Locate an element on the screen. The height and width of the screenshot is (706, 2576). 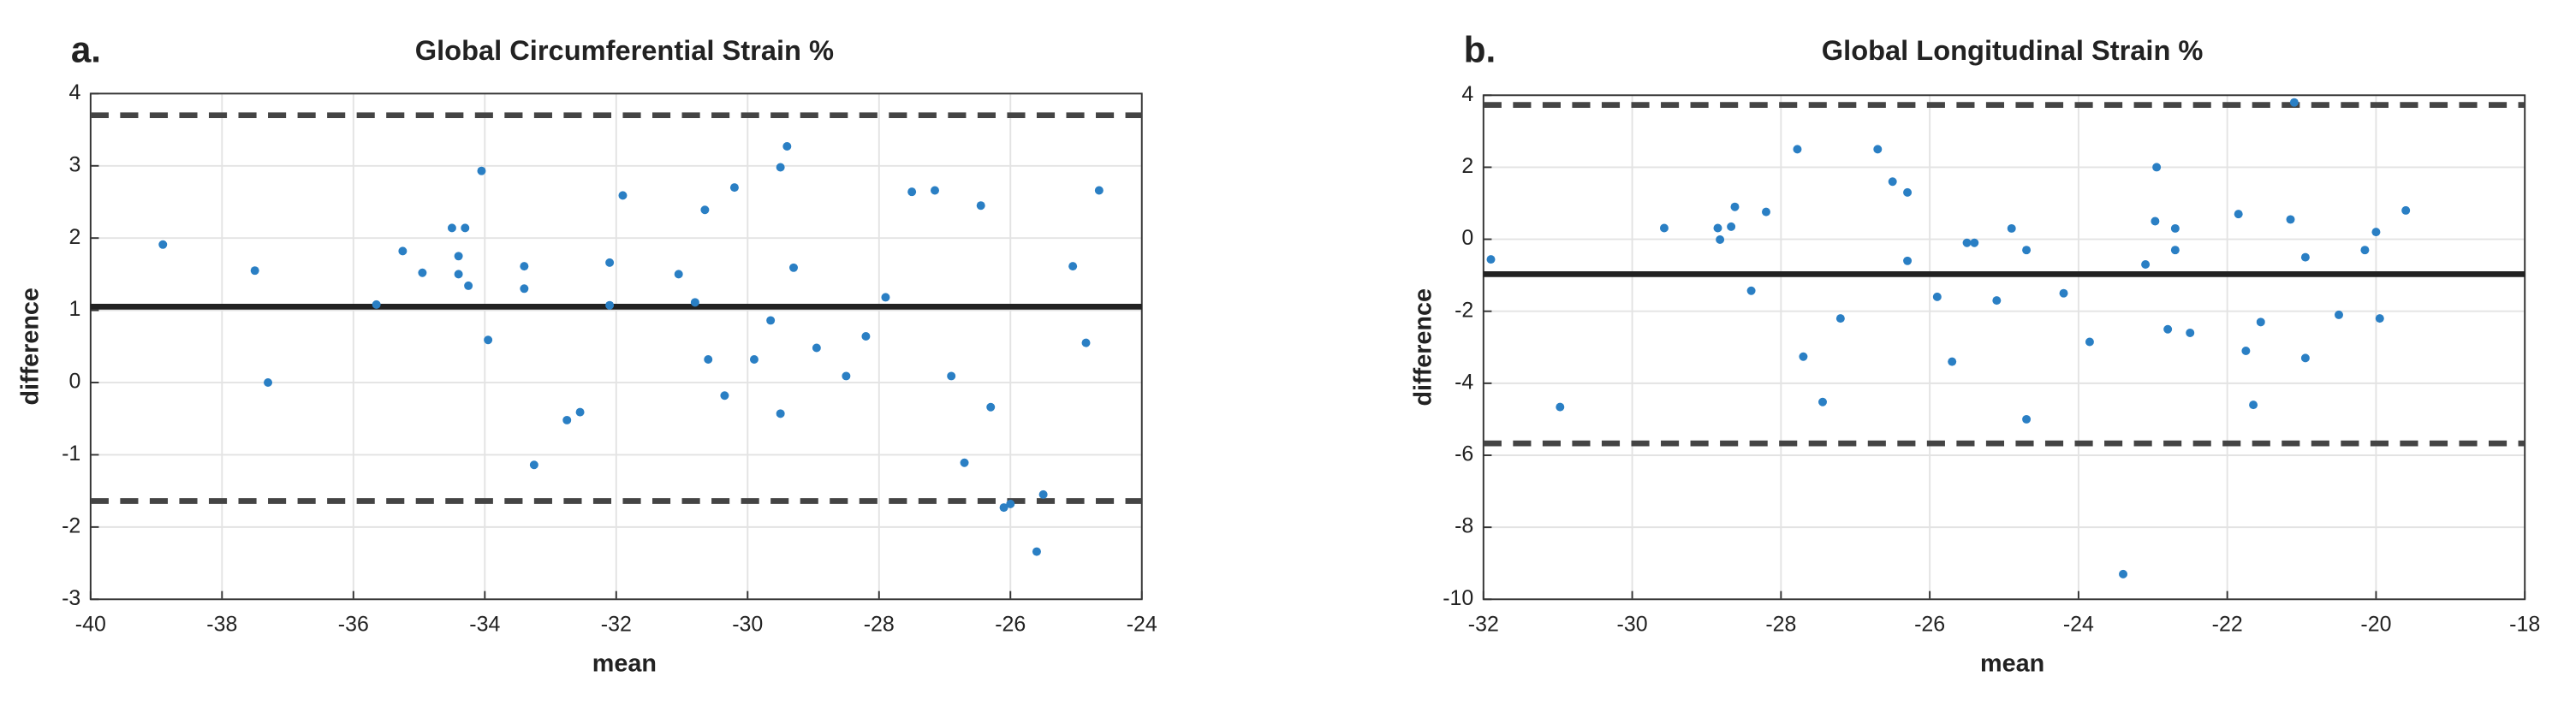
x-tick-label: -20 is located at coordinates (2376, 625).